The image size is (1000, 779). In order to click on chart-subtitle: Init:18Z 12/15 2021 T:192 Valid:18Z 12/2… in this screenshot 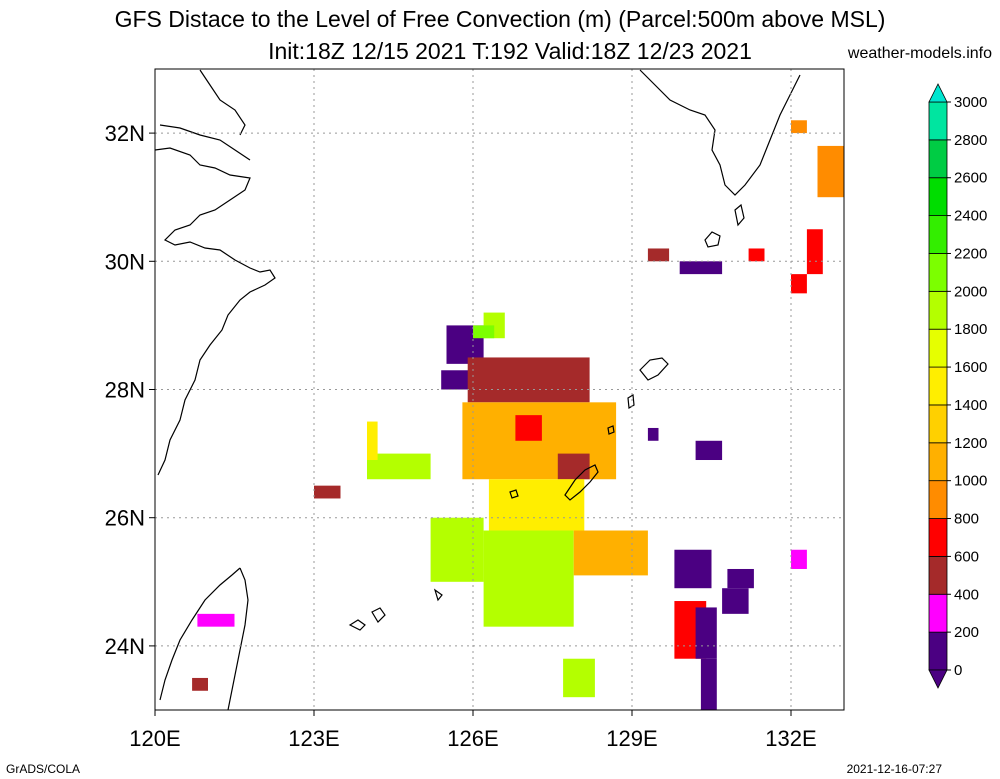, I will do `click(510, 51)`.